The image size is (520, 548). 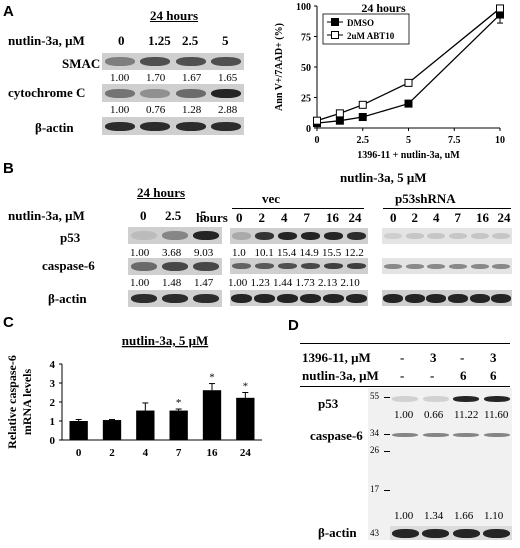 What do you see at coordinates (393, 217) in the screenshot?
I see `hour-shrna-0: 0` at bounding box center [393, 217].